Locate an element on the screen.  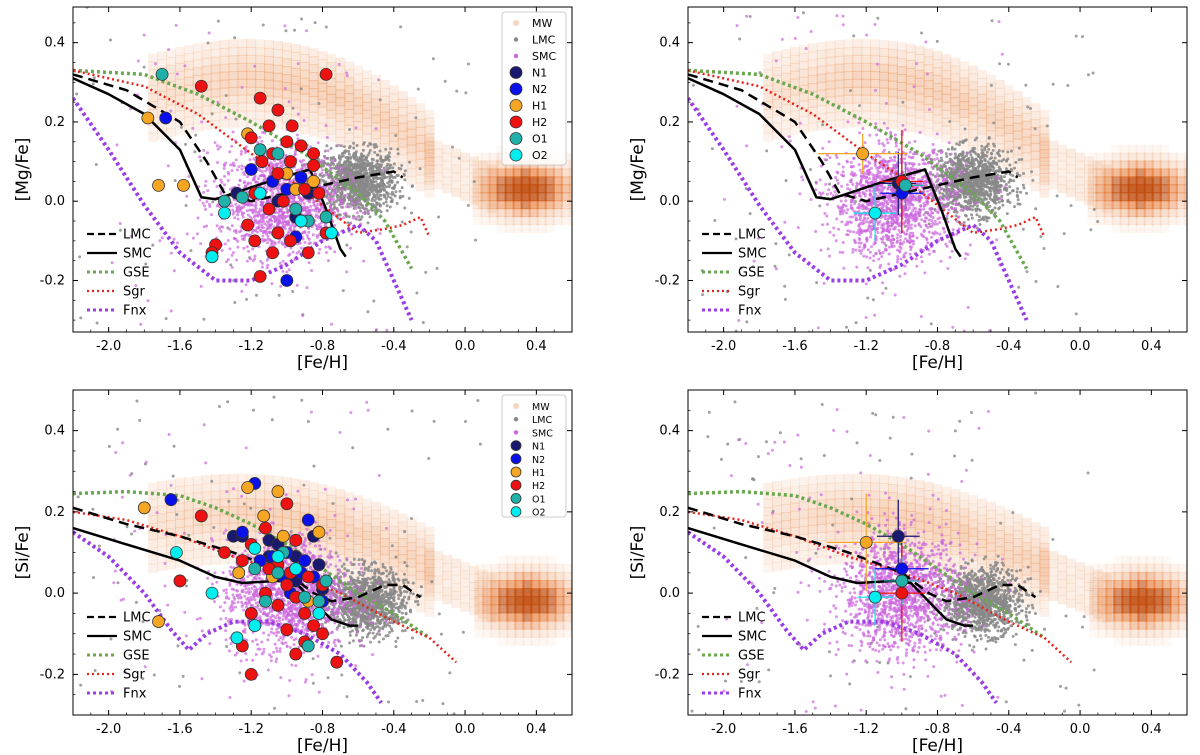
mw-density is located at coordinates (975, 136).